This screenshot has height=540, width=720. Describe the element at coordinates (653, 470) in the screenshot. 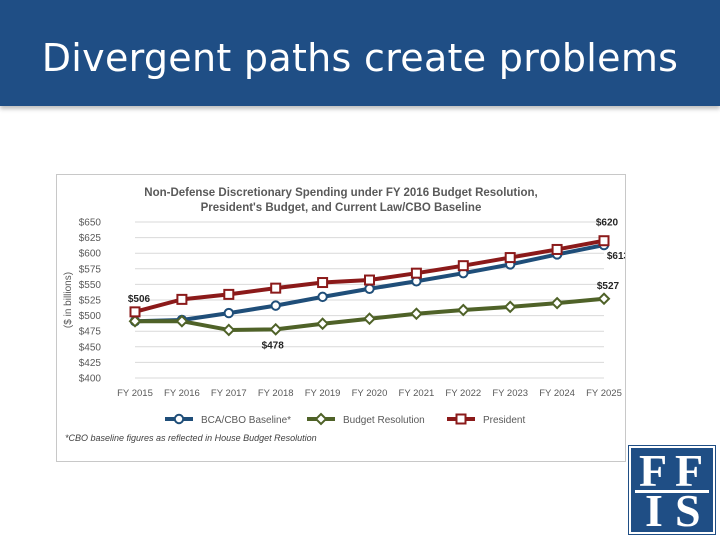

I see `logo-letter-f1: F` at that location.